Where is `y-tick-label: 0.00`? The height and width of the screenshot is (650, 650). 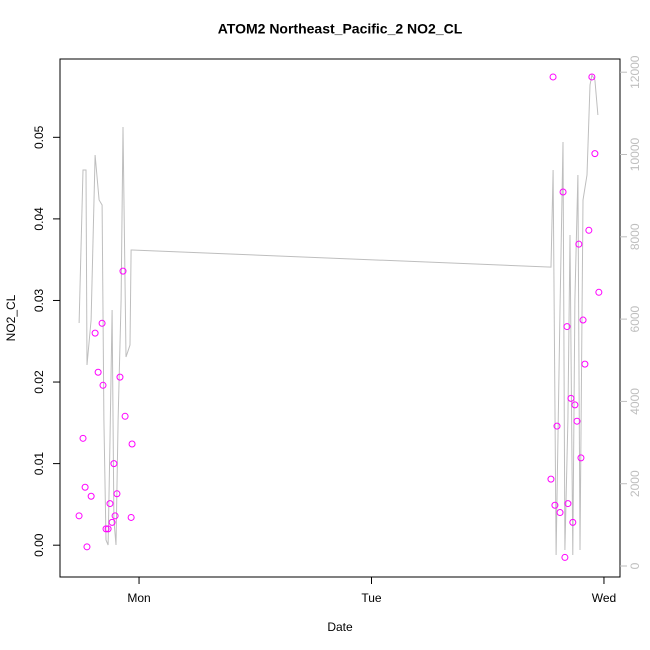 y-tick-label: 0.00 is located at coordinates (39, 545).